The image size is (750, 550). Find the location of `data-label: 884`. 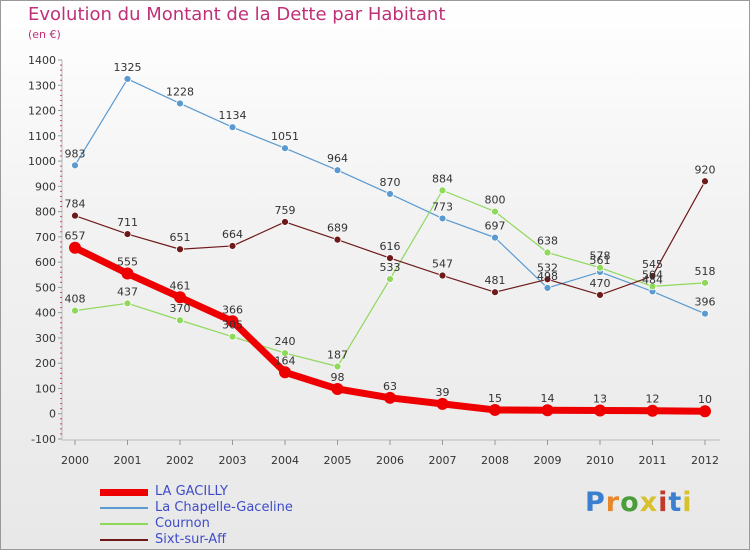

data-label: 884 is located at coordinates (442, 178).